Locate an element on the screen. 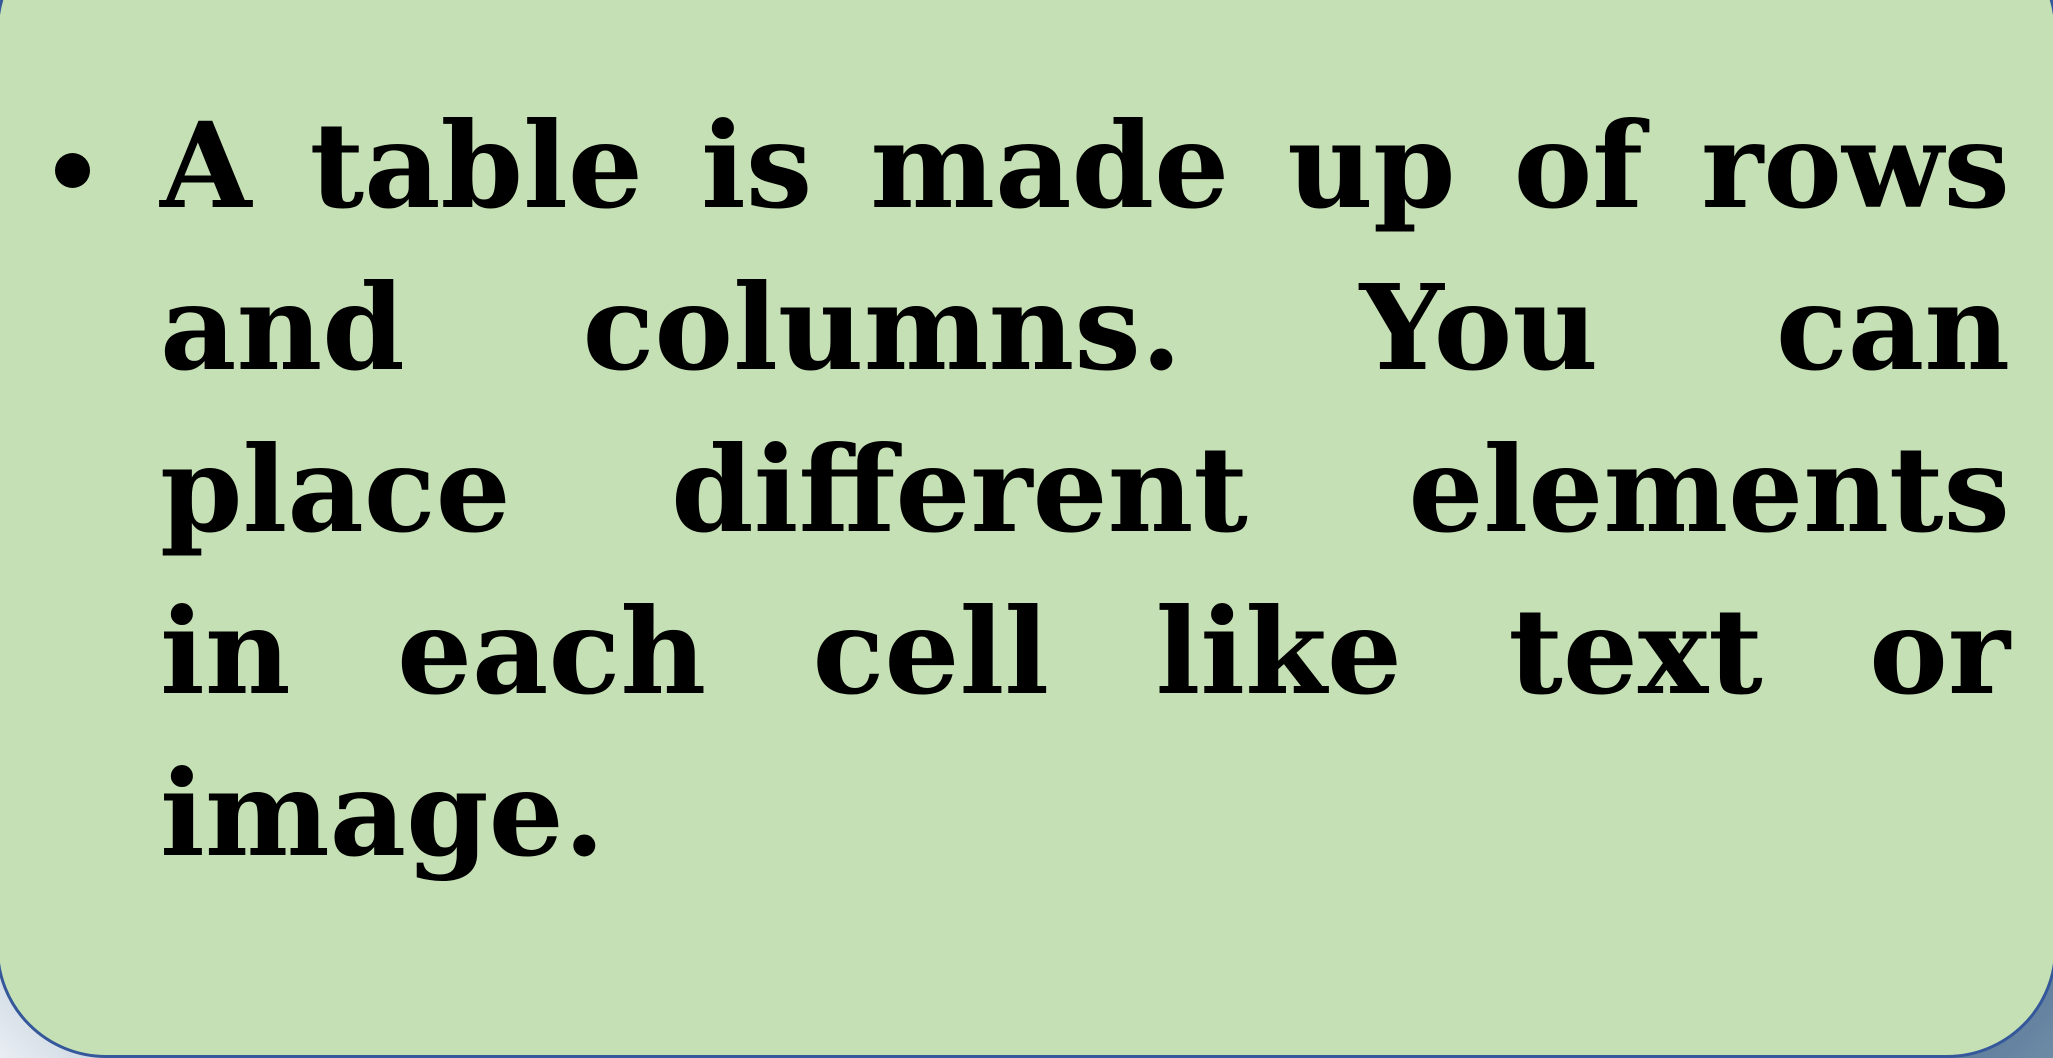 The width and height of the screenshot is (2053, 1058). bullet-dot-icon is located at coordinates (72, 170).